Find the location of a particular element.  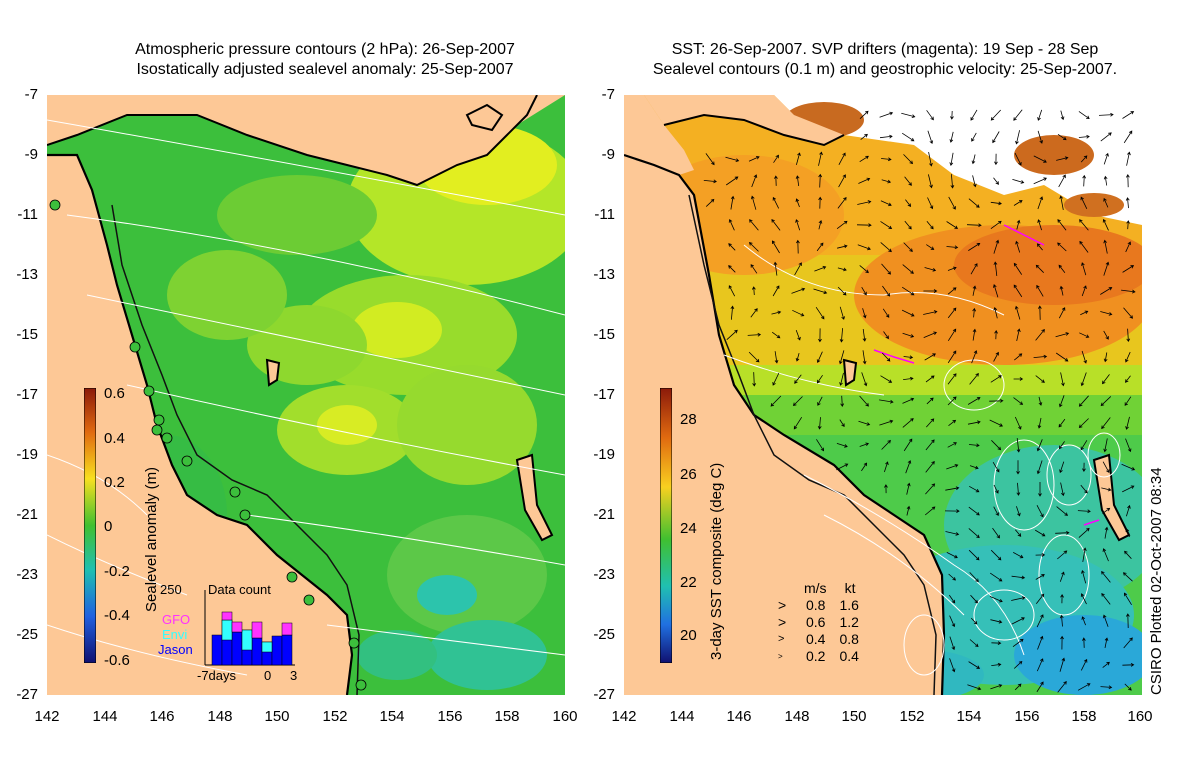

y-tick: -7 is located at coordinates (31, 94).